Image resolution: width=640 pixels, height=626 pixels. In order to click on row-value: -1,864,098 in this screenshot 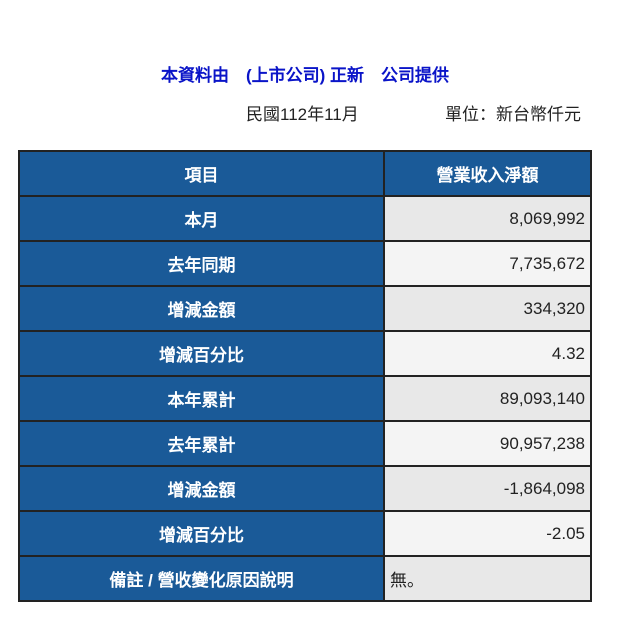, I will do `click(487, 488)`.